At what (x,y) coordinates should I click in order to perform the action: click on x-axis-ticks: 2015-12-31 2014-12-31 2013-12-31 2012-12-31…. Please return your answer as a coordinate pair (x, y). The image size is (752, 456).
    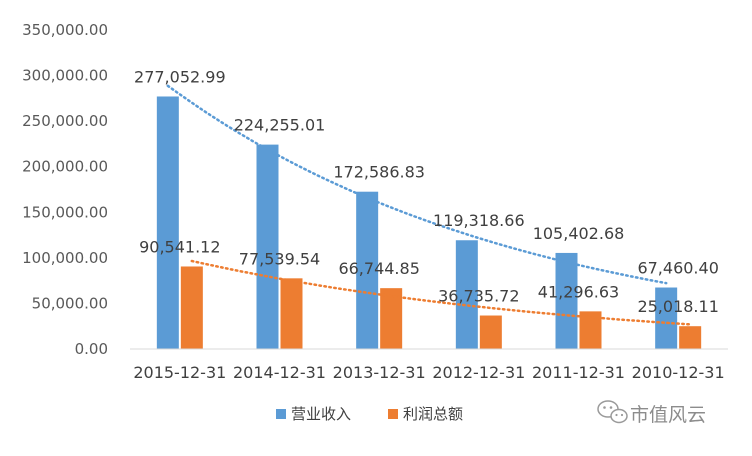
    Looking at the image, I should click on (428, 372).